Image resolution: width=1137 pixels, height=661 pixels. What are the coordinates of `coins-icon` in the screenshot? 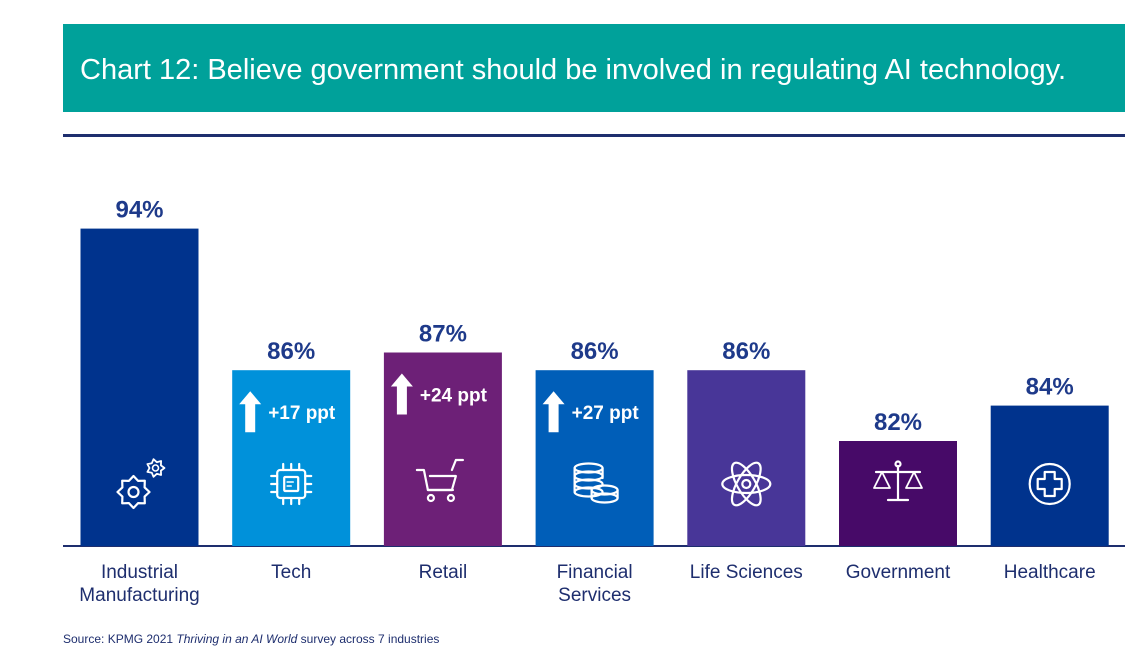 It's located at (596, 483).